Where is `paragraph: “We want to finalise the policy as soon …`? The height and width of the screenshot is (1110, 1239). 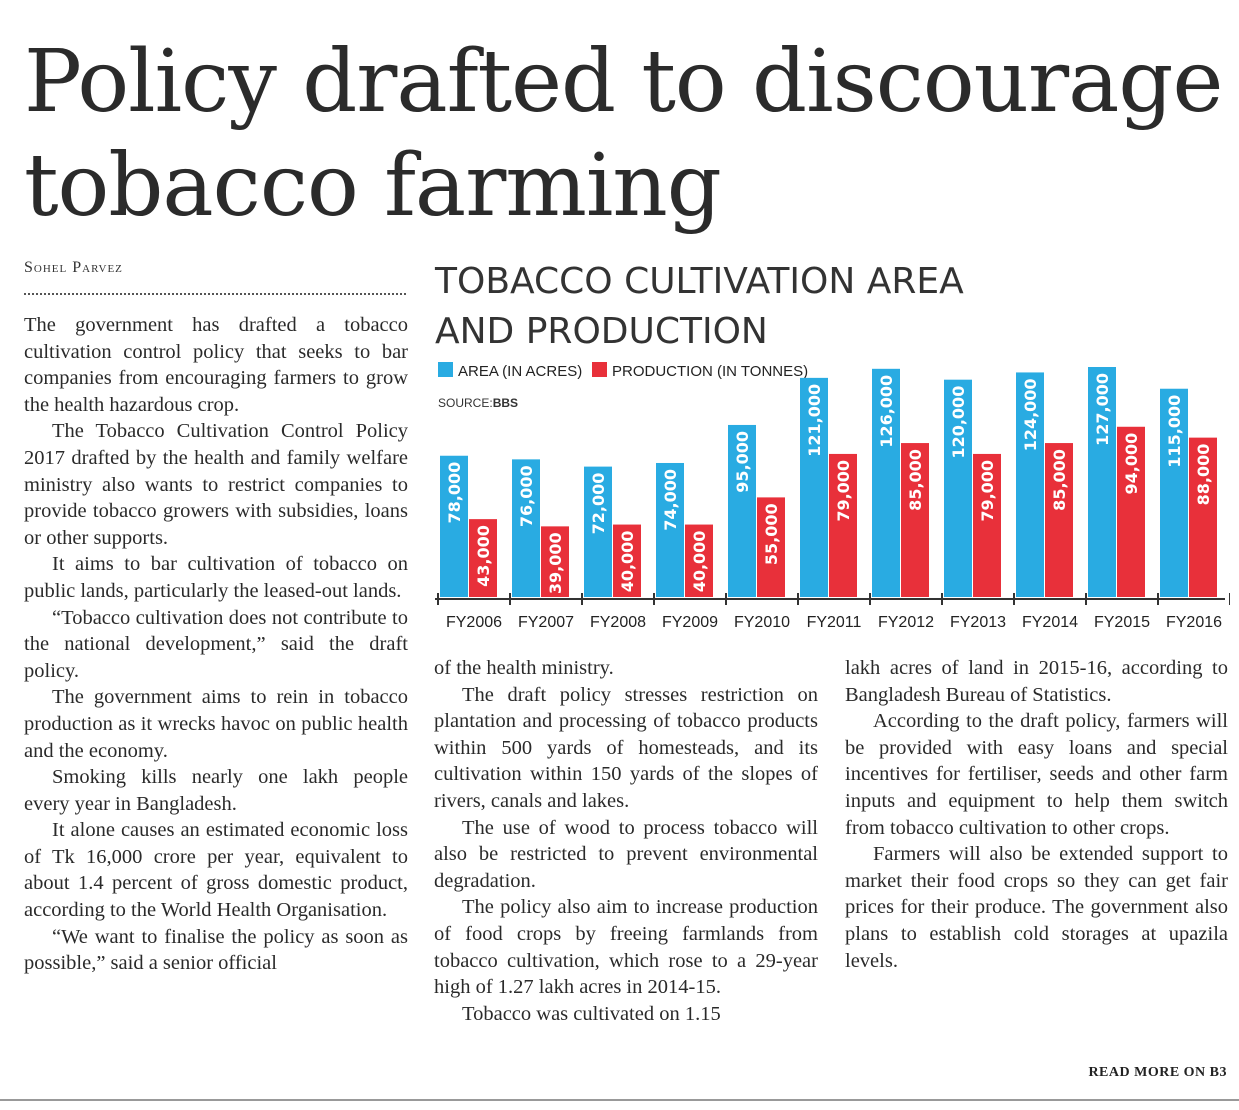 paragraph: “We want to finalise the policy as soon … is located at coordinates (216, 950).